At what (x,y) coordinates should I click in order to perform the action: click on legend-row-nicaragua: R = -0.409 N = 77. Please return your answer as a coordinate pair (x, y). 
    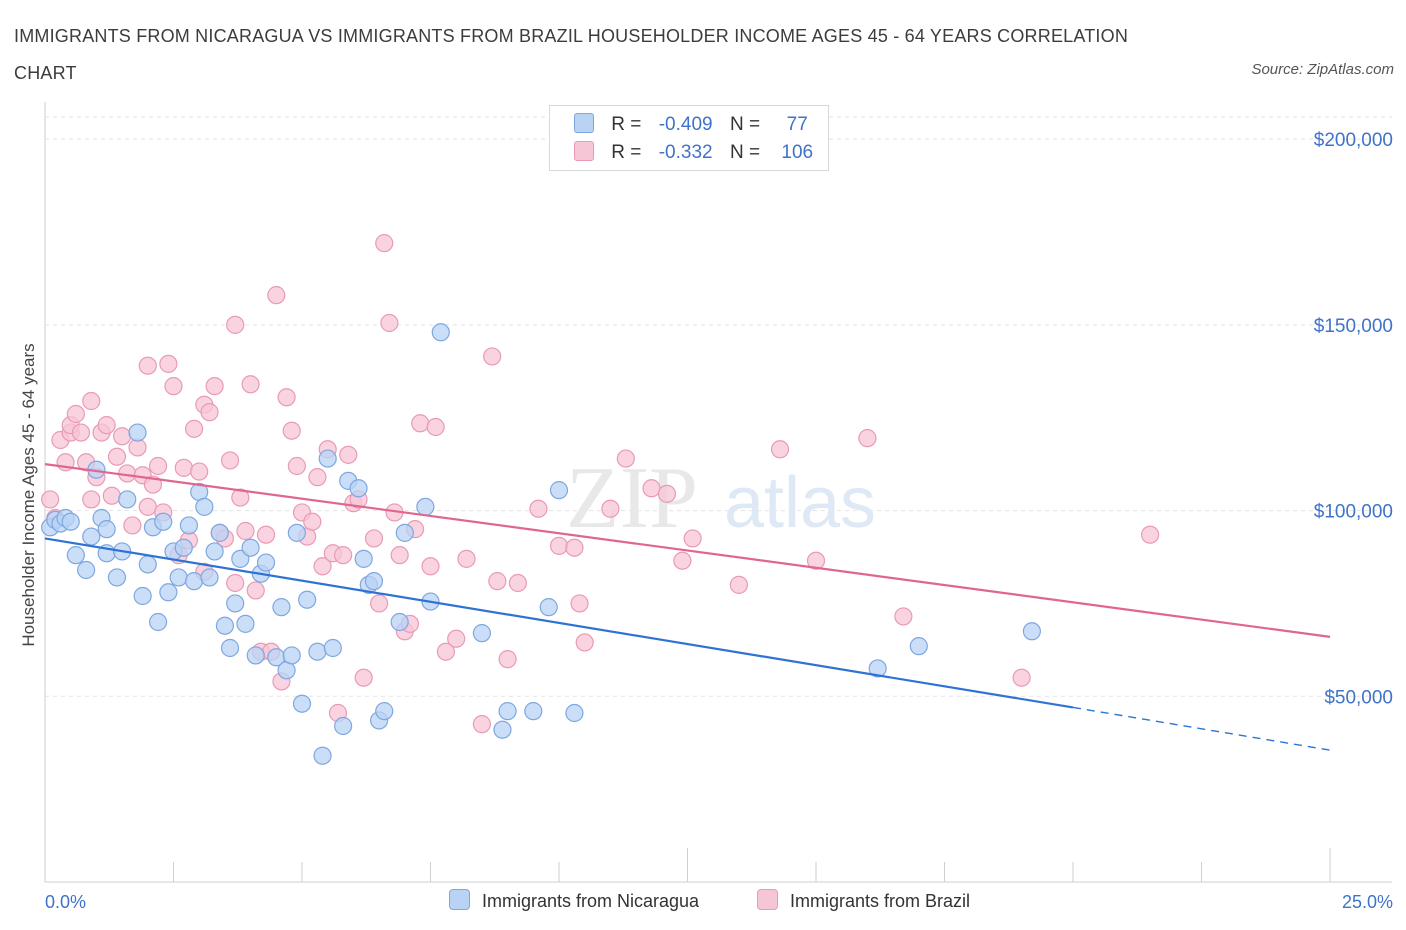
    Looking at the image, I should click on (696, 125).